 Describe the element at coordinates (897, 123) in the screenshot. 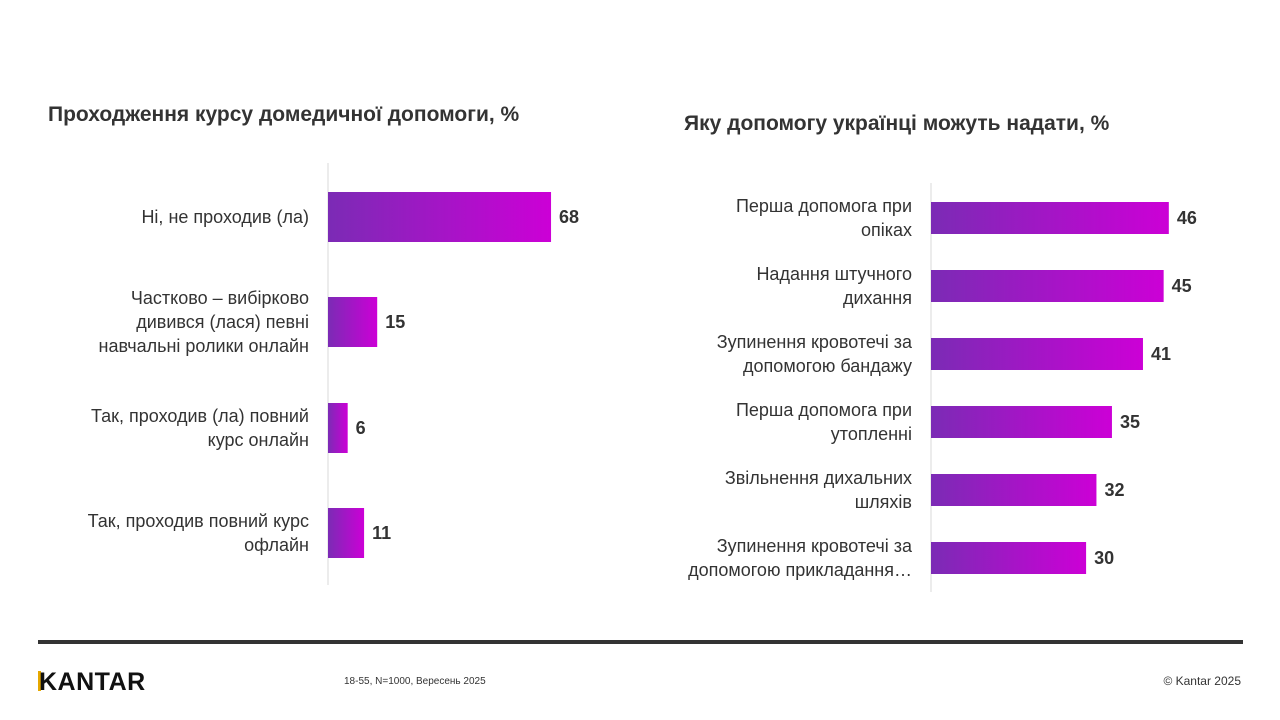

I see `chart-title-right: Яку допомогу українці можуть надати, %` at that location.